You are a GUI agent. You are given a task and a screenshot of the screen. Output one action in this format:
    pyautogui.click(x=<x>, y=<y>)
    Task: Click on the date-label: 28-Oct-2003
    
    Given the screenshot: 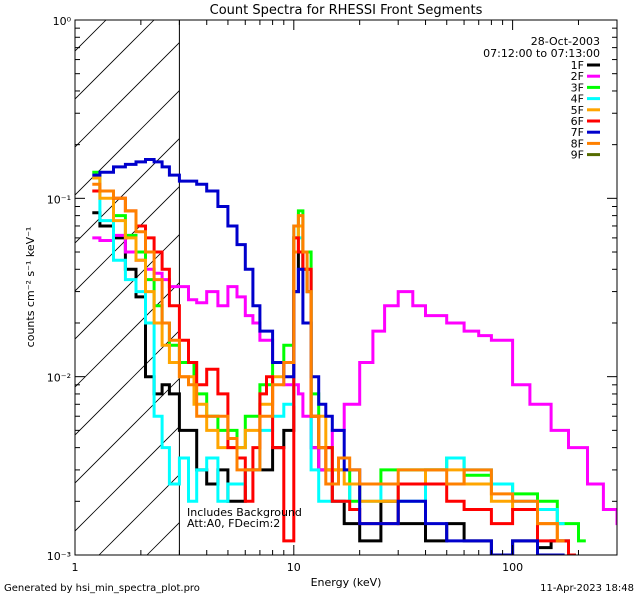 What is the action you would take?
    pyautogui.click(x=565, y=41)
    